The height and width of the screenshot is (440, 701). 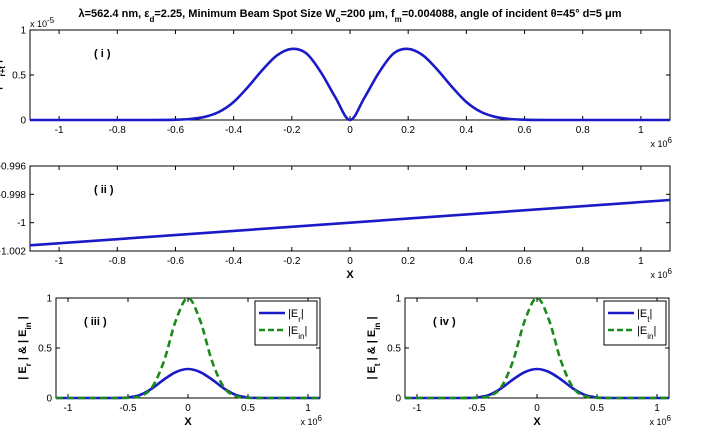 I want to click on y-tick-label: -0.996, so click(x=13, y=167).